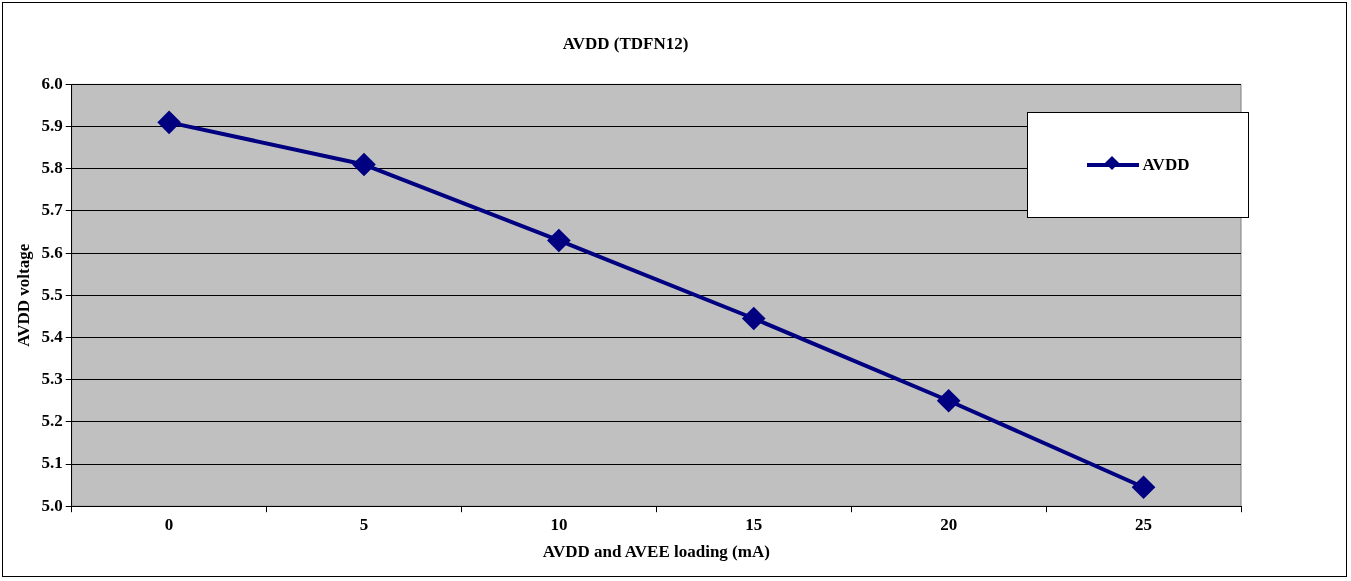 This screenshot has height=581, width=1351. What do you see at coordinates (52, 294) in the screenshot?
I see `y-tick-label: 5.5` at bounding box center [52, 294].